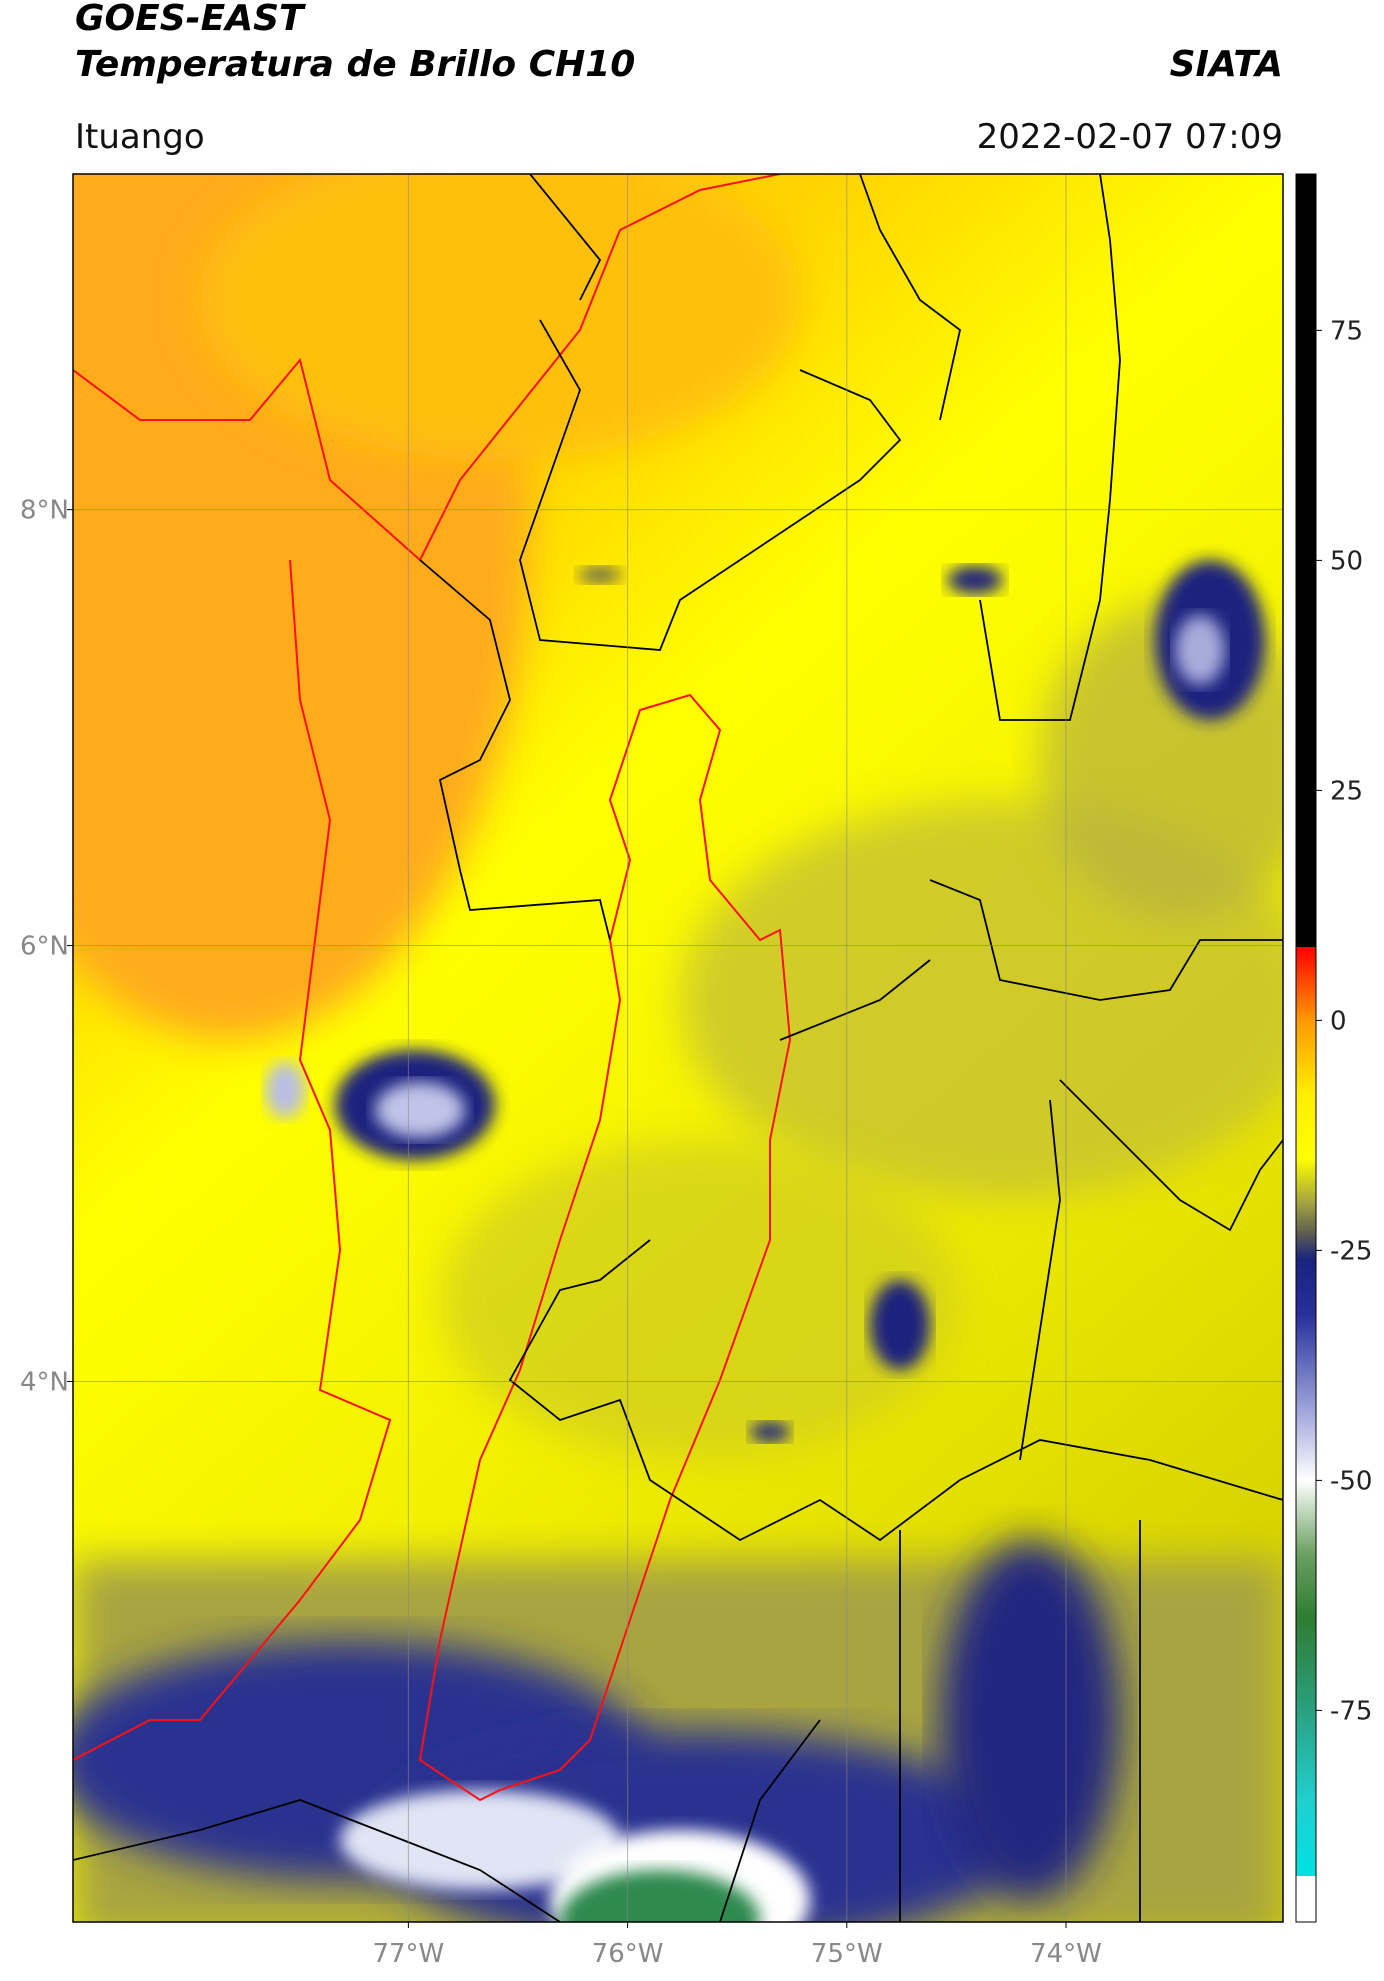  What do you see at coordinates (628, 1954) in the screenshot?
I see `x-tick-label: 76°W` at bounding box center [628, 1954].